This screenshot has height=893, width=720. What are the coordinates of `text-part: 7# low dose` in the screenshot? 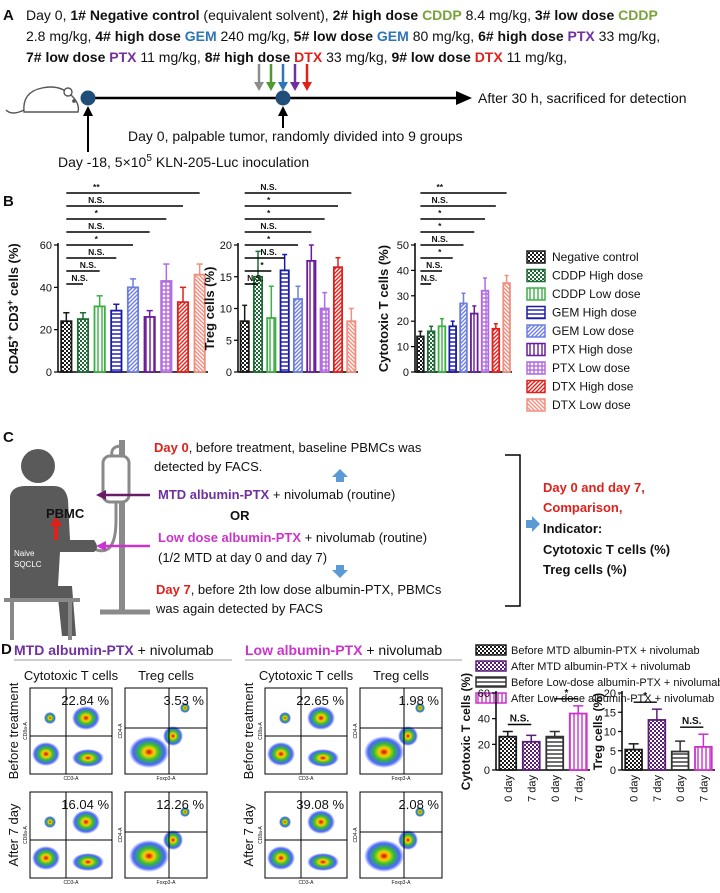 It's located at (66, 57).